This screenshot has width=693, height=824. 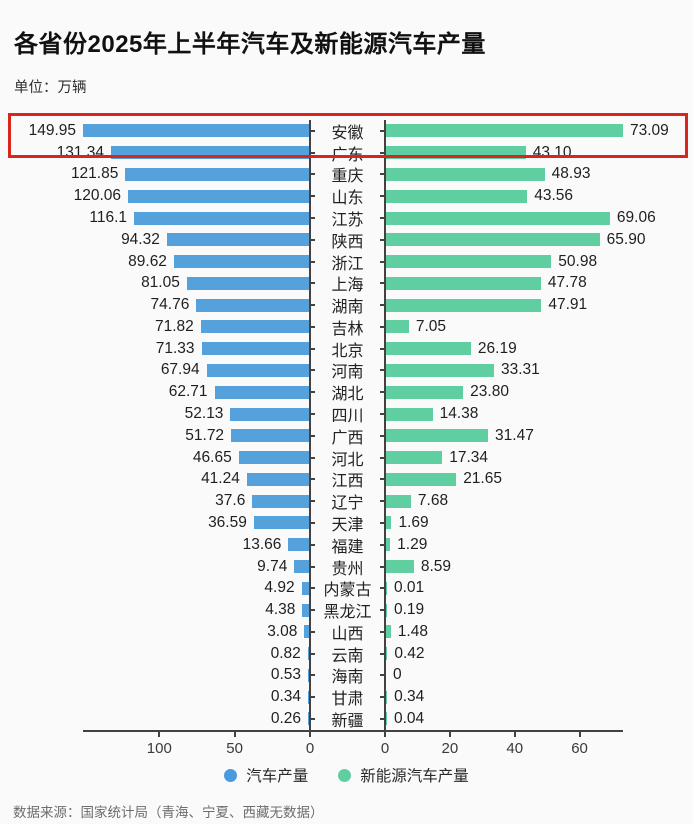 I want to click on auto-value-label: 67.94, so click(x=180, y=370).